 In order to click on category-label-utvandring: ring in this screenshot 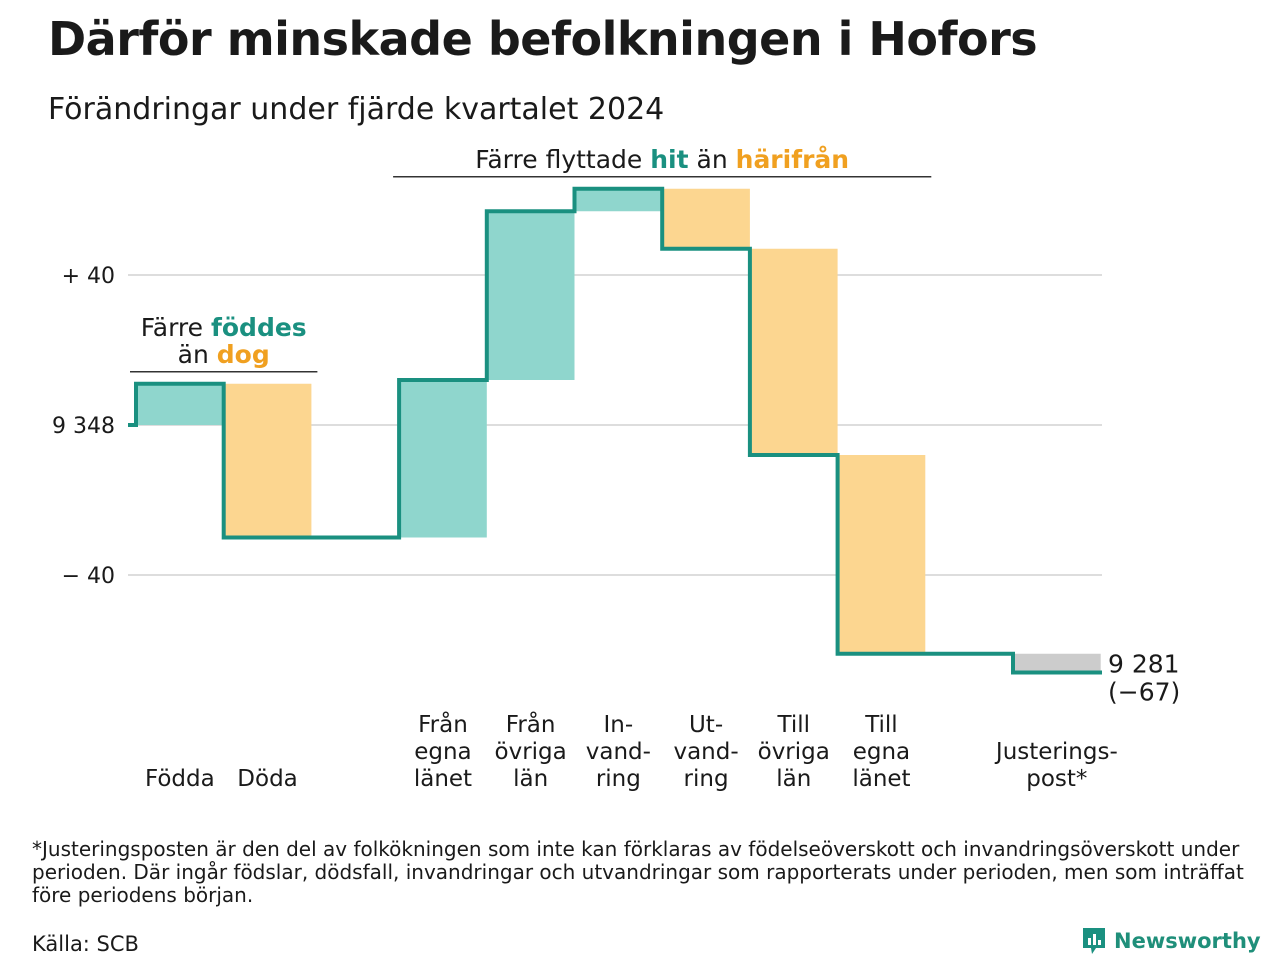, I will do `click(706, 779)`.